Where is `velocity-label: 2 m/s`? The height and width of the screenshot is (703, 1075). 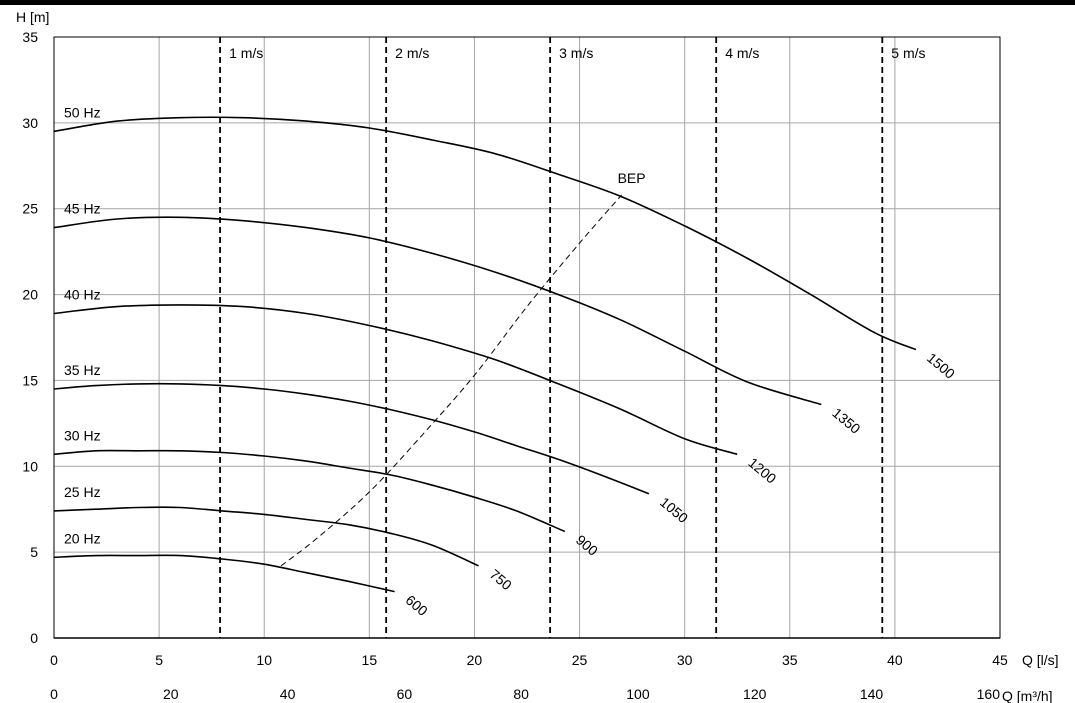
velocity-label: 2 m/s is located at coordinates (412, 53).